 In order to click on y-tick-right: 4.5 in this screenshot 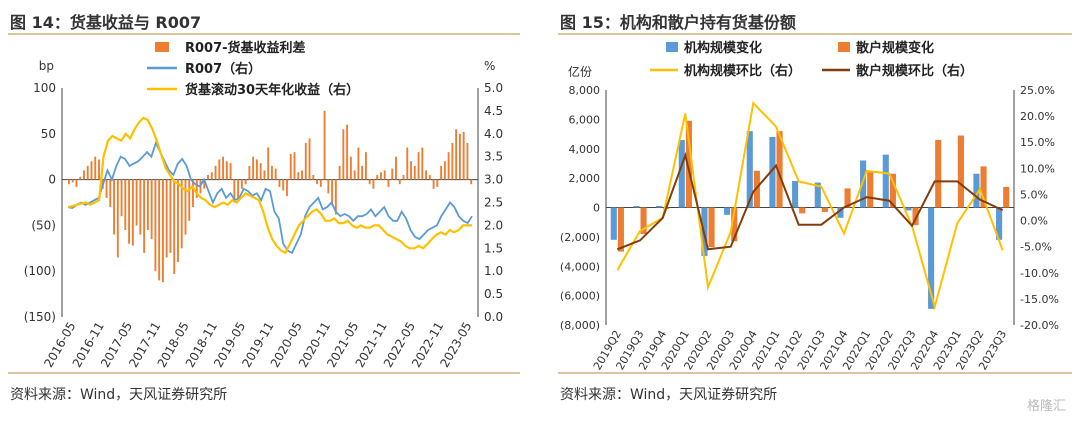, I will do `click(493, 111)`.